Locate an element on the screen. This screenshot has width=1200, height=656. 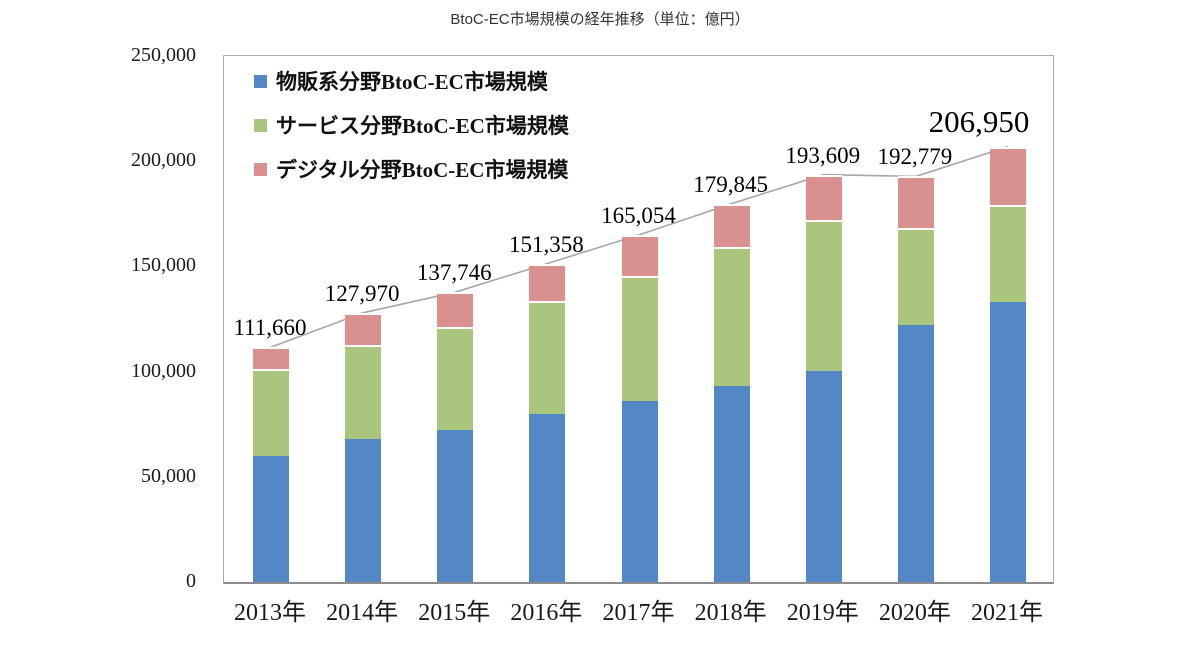
y-tick-label: 150,000 is located at coordinates (163, 265).